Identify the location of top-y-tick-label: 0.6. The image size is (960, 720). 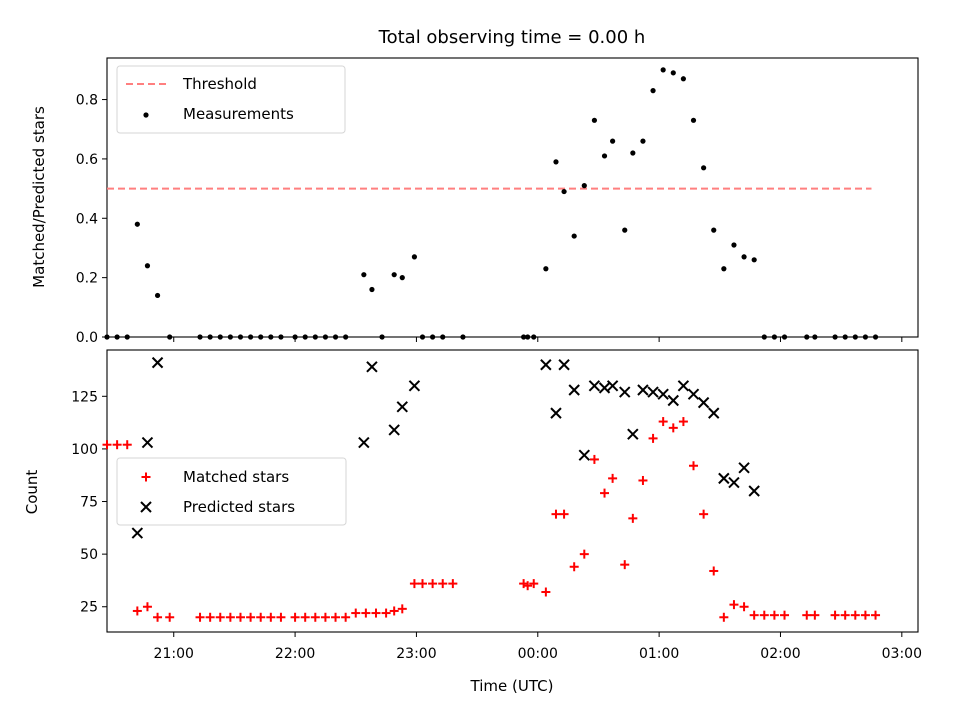
(87, 160).